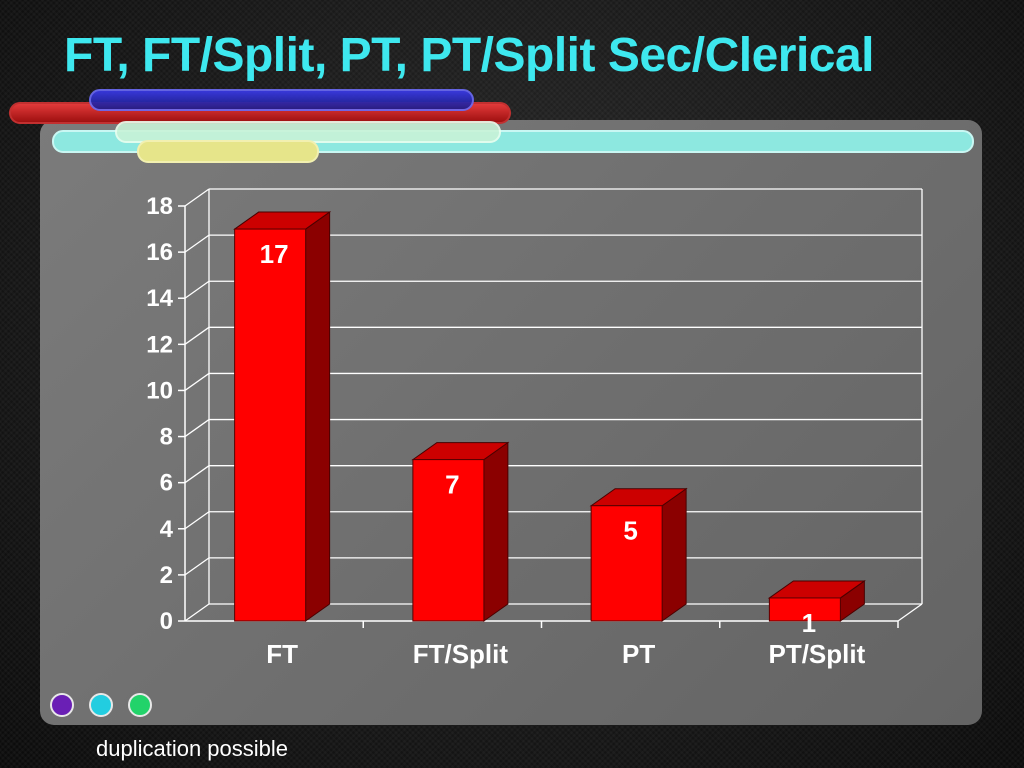  What do you see at coordinates (159, 344) in the screenshot?
I see `y-tick-label: 12` at bounding box center [159, 344].